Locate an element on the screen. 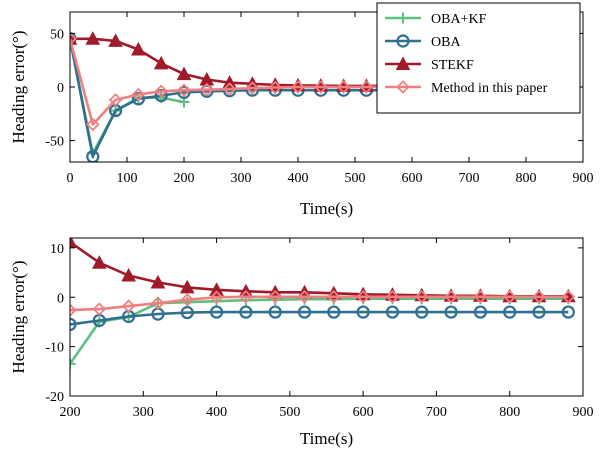  legend-label-2: OBA is located at coordinates (446, 42).